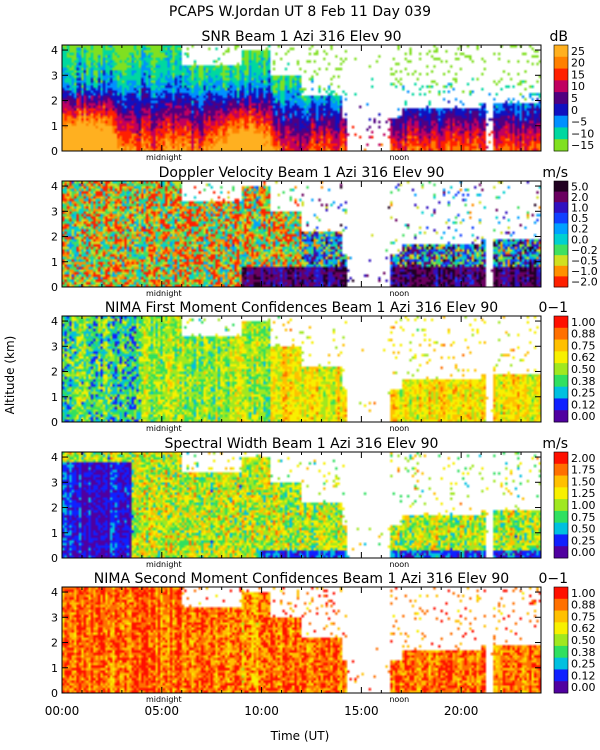  What do you see at coordinates (583, 675) in the screenshot?
I see `colorbar-label-5-7: 0.12` at bounding box center [583, 675].